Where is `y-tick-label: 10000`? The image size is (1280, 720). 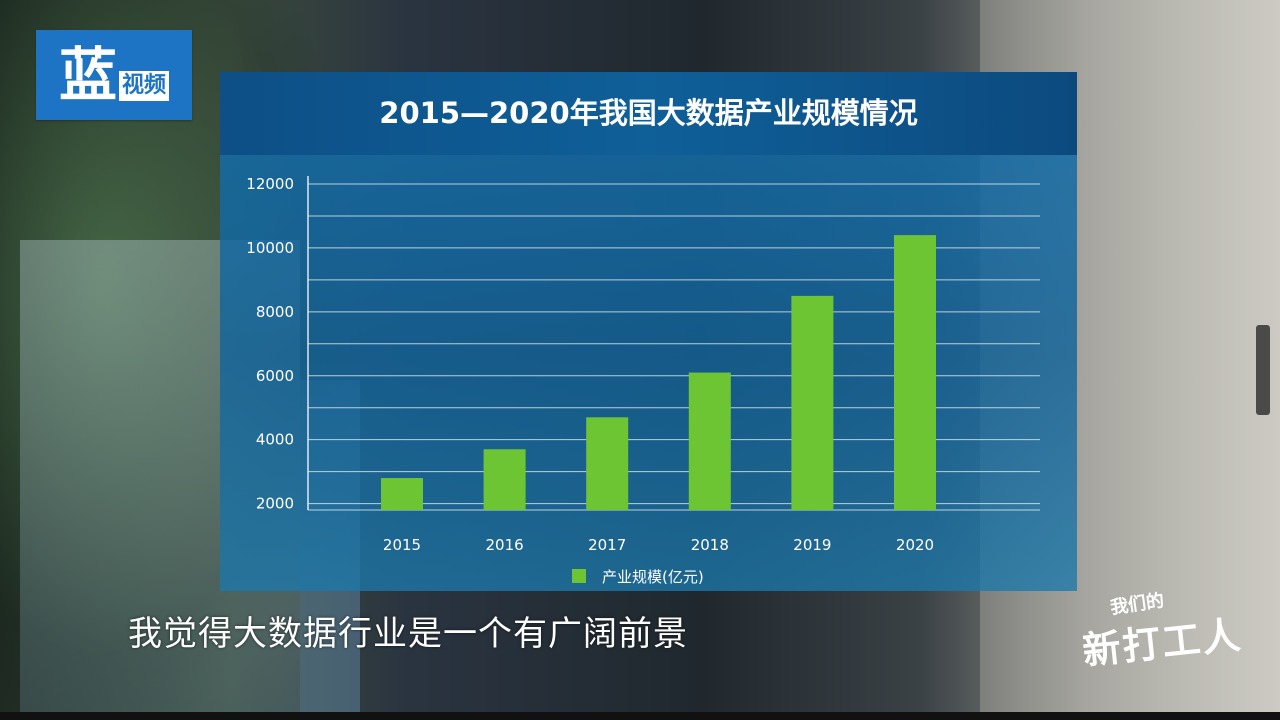
y-tick-label: 10000 is located at coordinates (270, 248).